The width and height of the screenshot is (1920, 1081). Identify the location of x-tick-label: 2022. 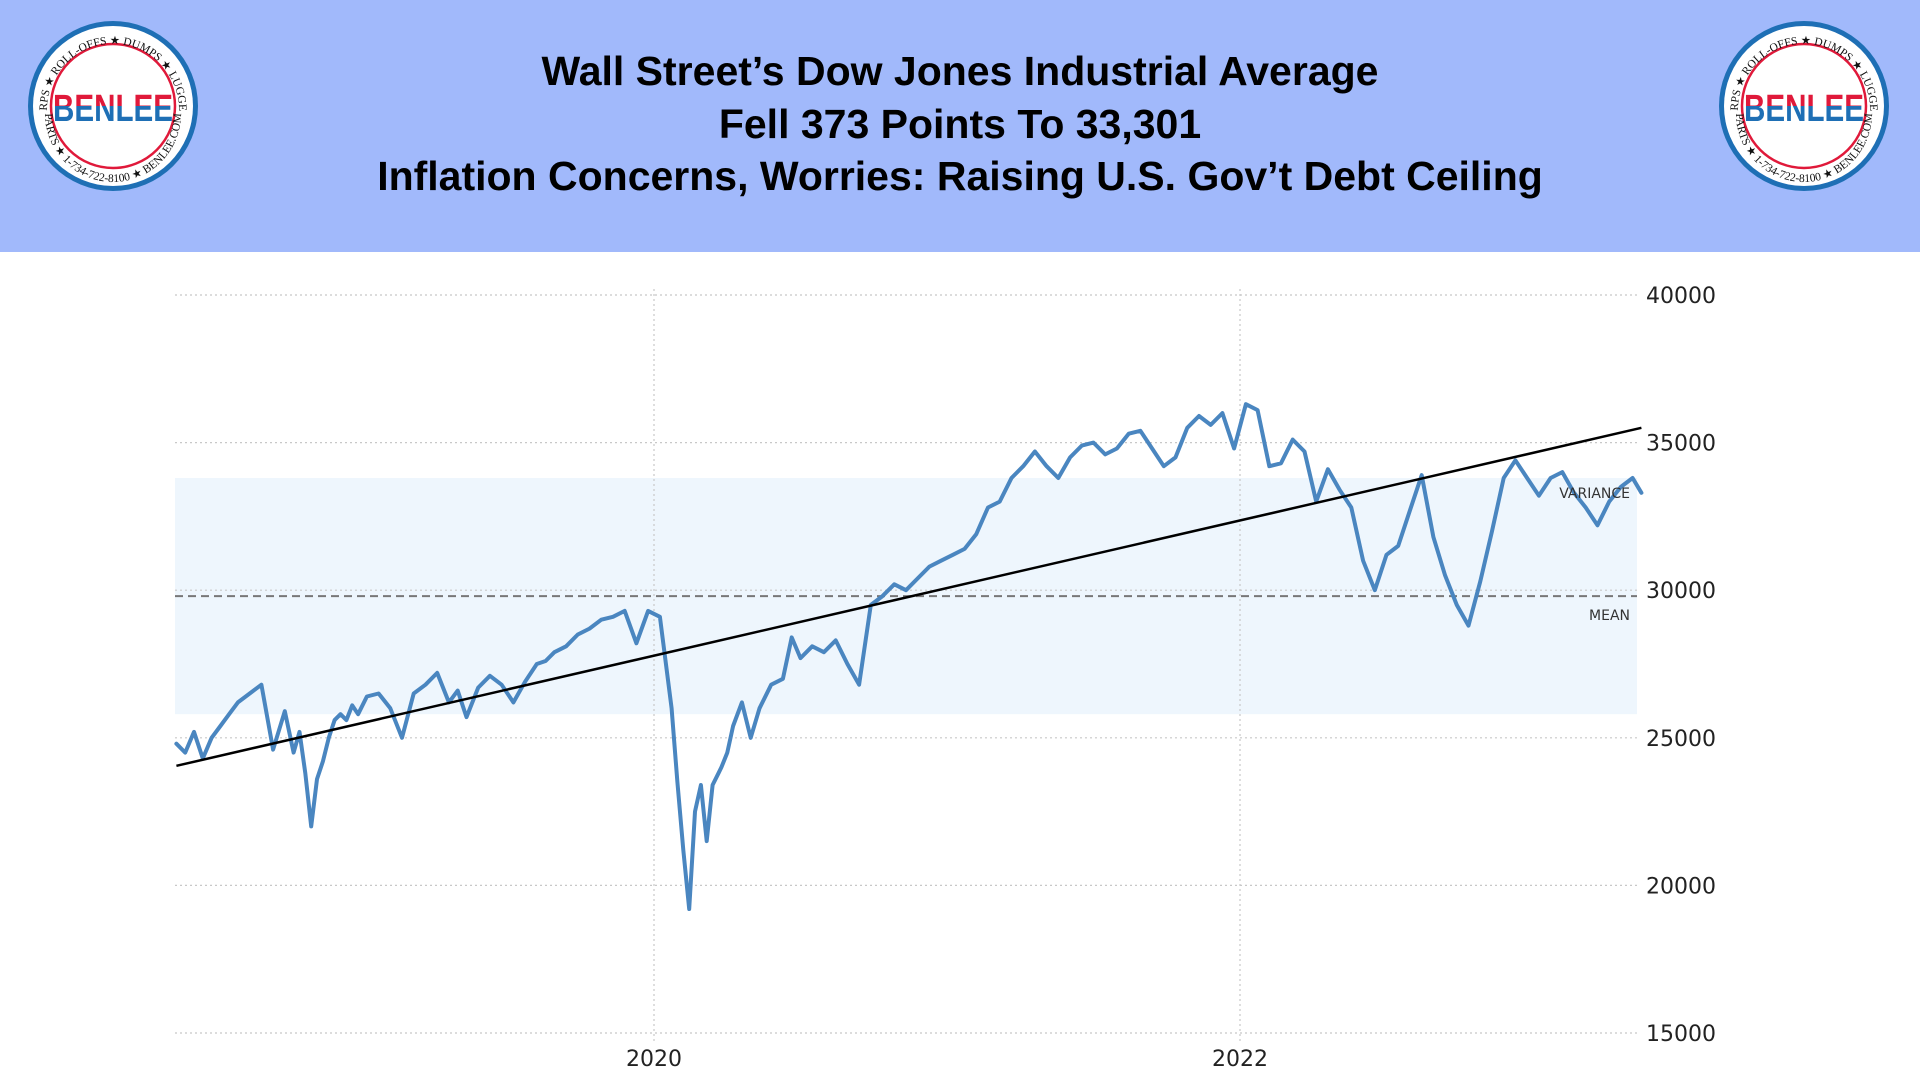
(1240, 1059).